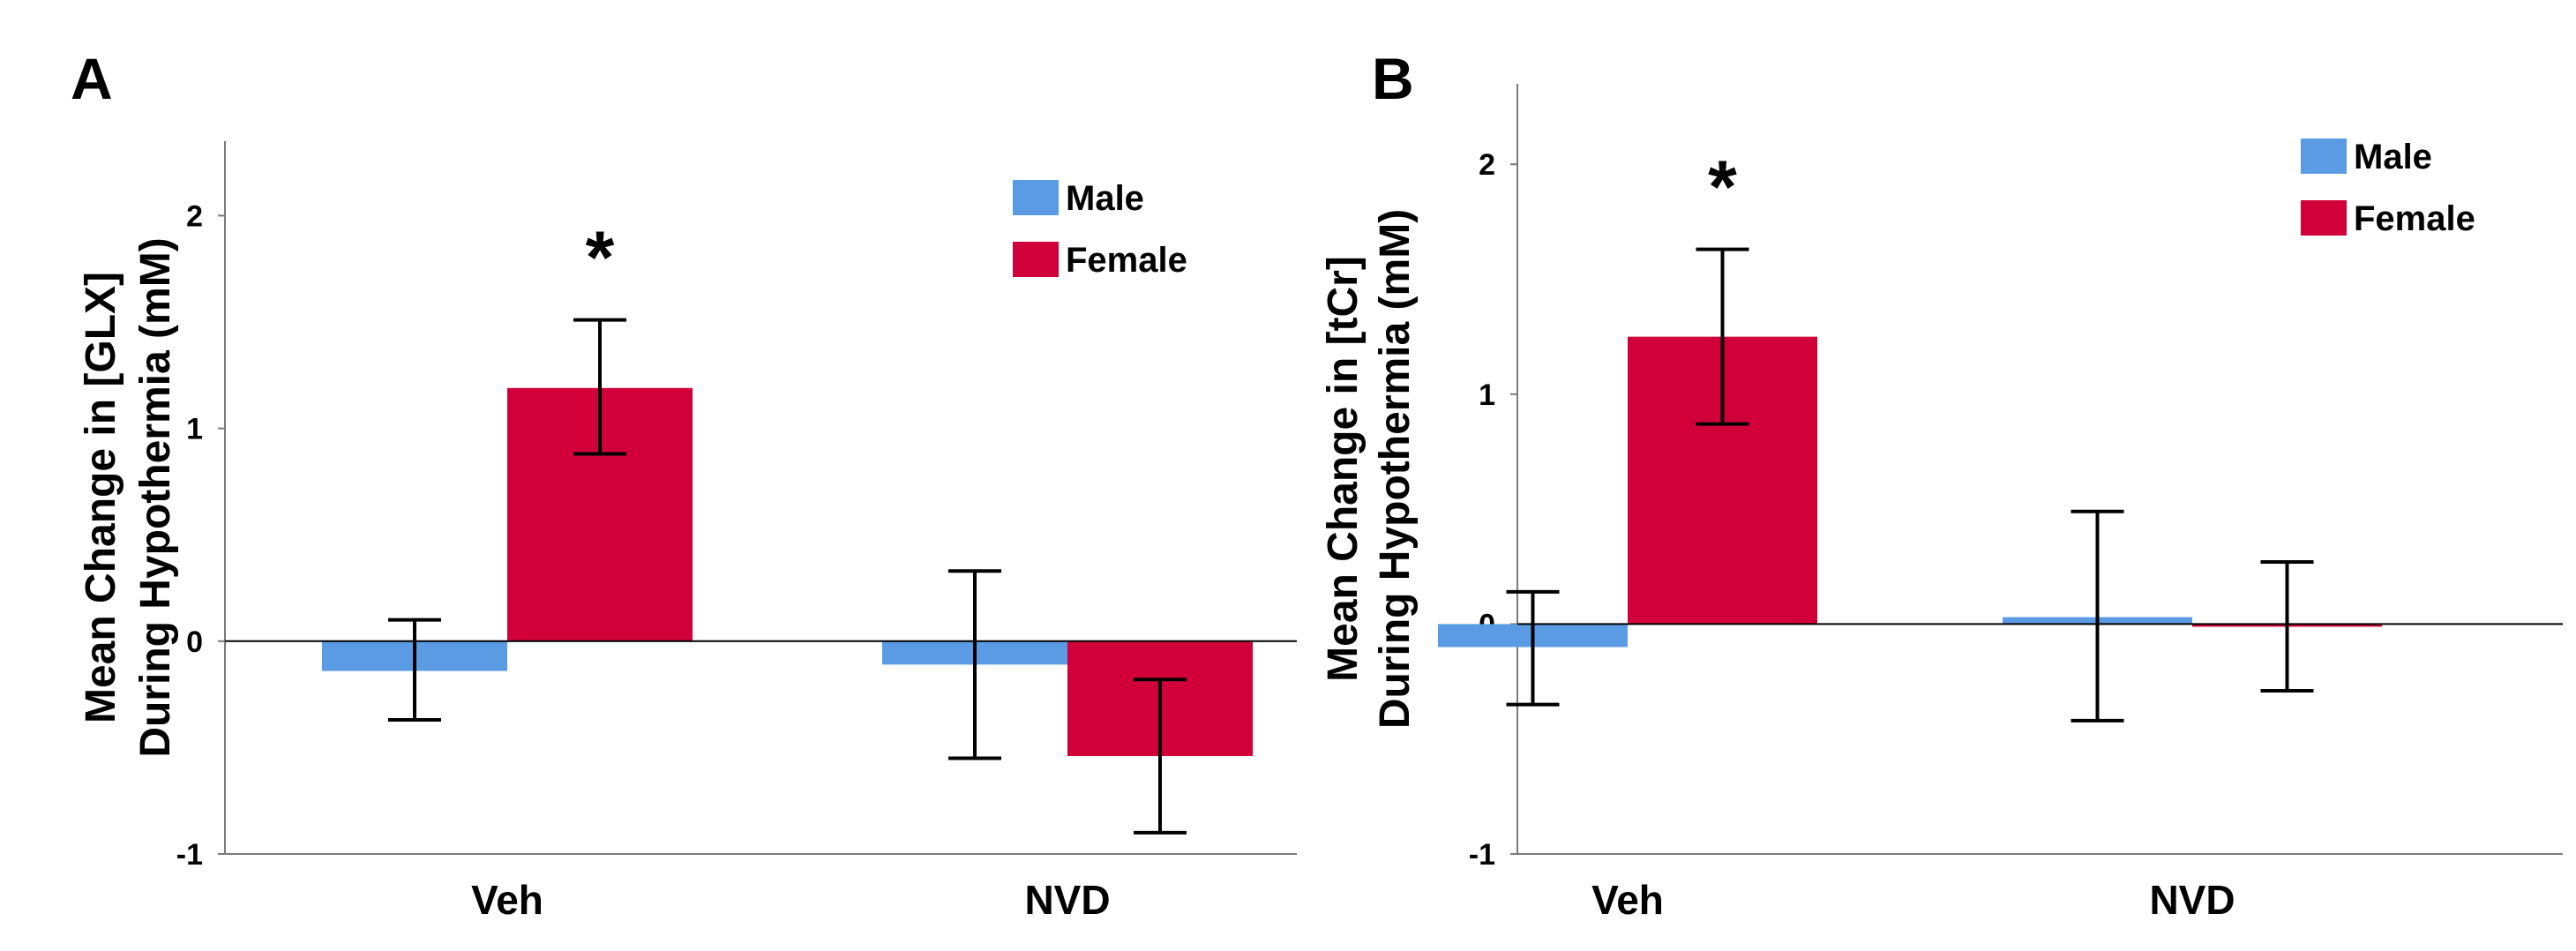 The width and height of the screenshot is (2576, 951). Describe the element at coordinates (1344, 469) in the screenshot. I see `y-axis-label-line: Mean Change in [tCr]` at that location.